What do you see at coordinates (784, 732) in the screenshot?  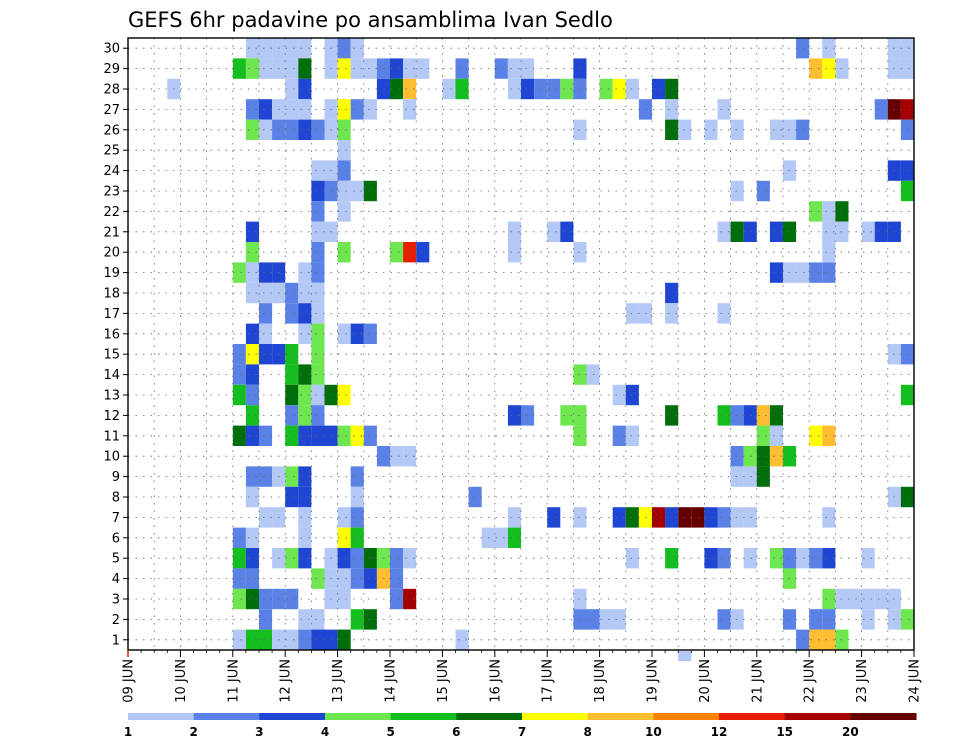 I see `legend-threshold-label: 15` at bounding box center [784, 732].